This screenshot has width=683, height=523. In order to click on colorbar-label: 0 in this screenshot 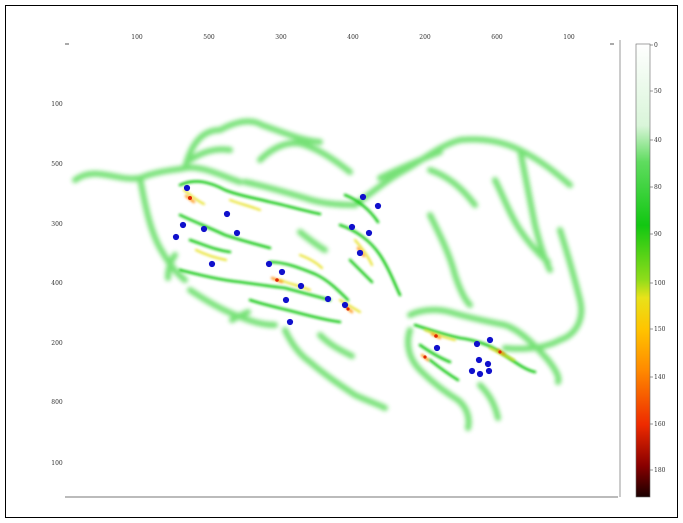, I will do `click(656, 45)`.